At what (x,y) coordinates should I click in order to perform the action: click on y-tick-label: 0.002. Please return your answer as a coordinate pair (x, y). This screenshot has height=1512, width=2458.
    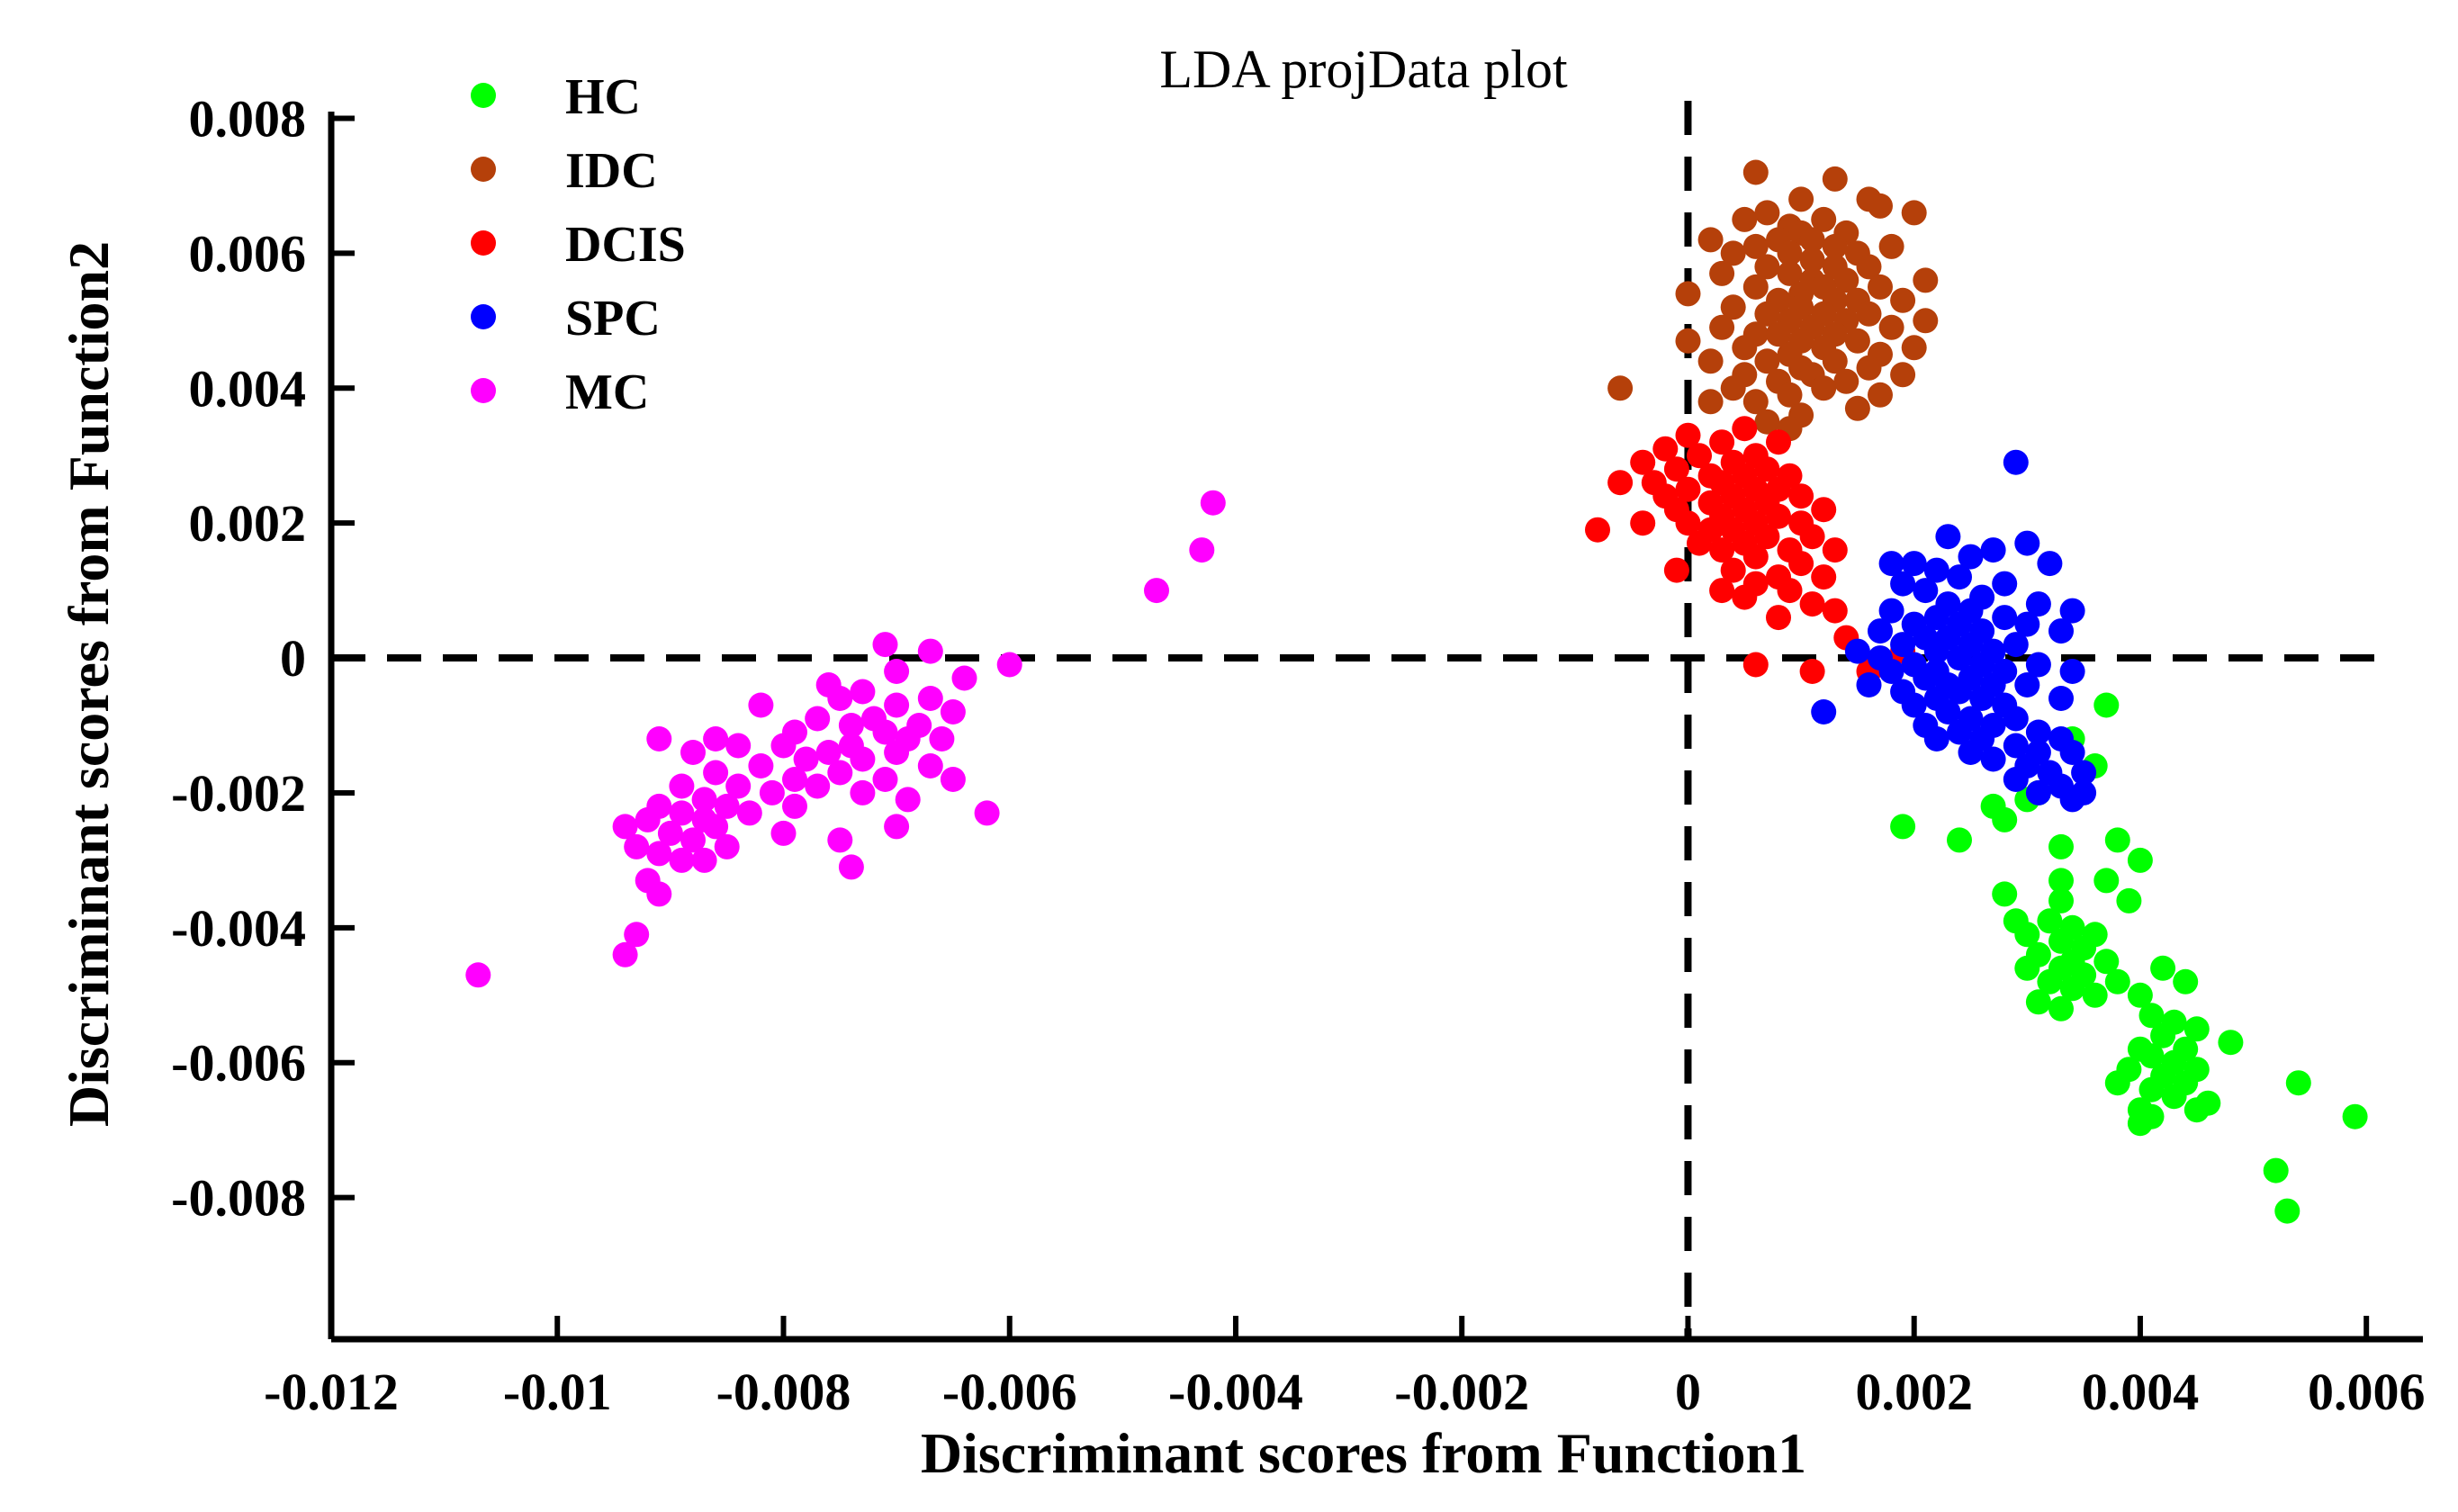
    Looking at the image, I should click on (248, 524).